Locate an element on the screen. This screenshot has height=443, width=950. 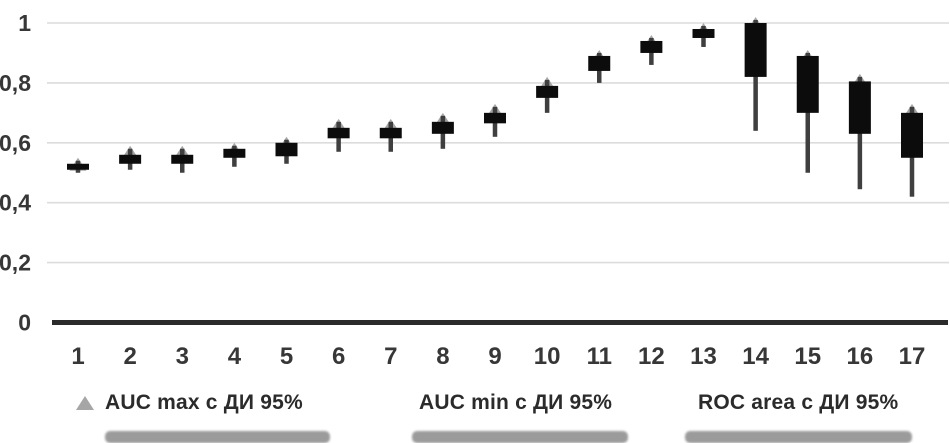
x-tick-label: 14 is located at coordinates (755, 356).